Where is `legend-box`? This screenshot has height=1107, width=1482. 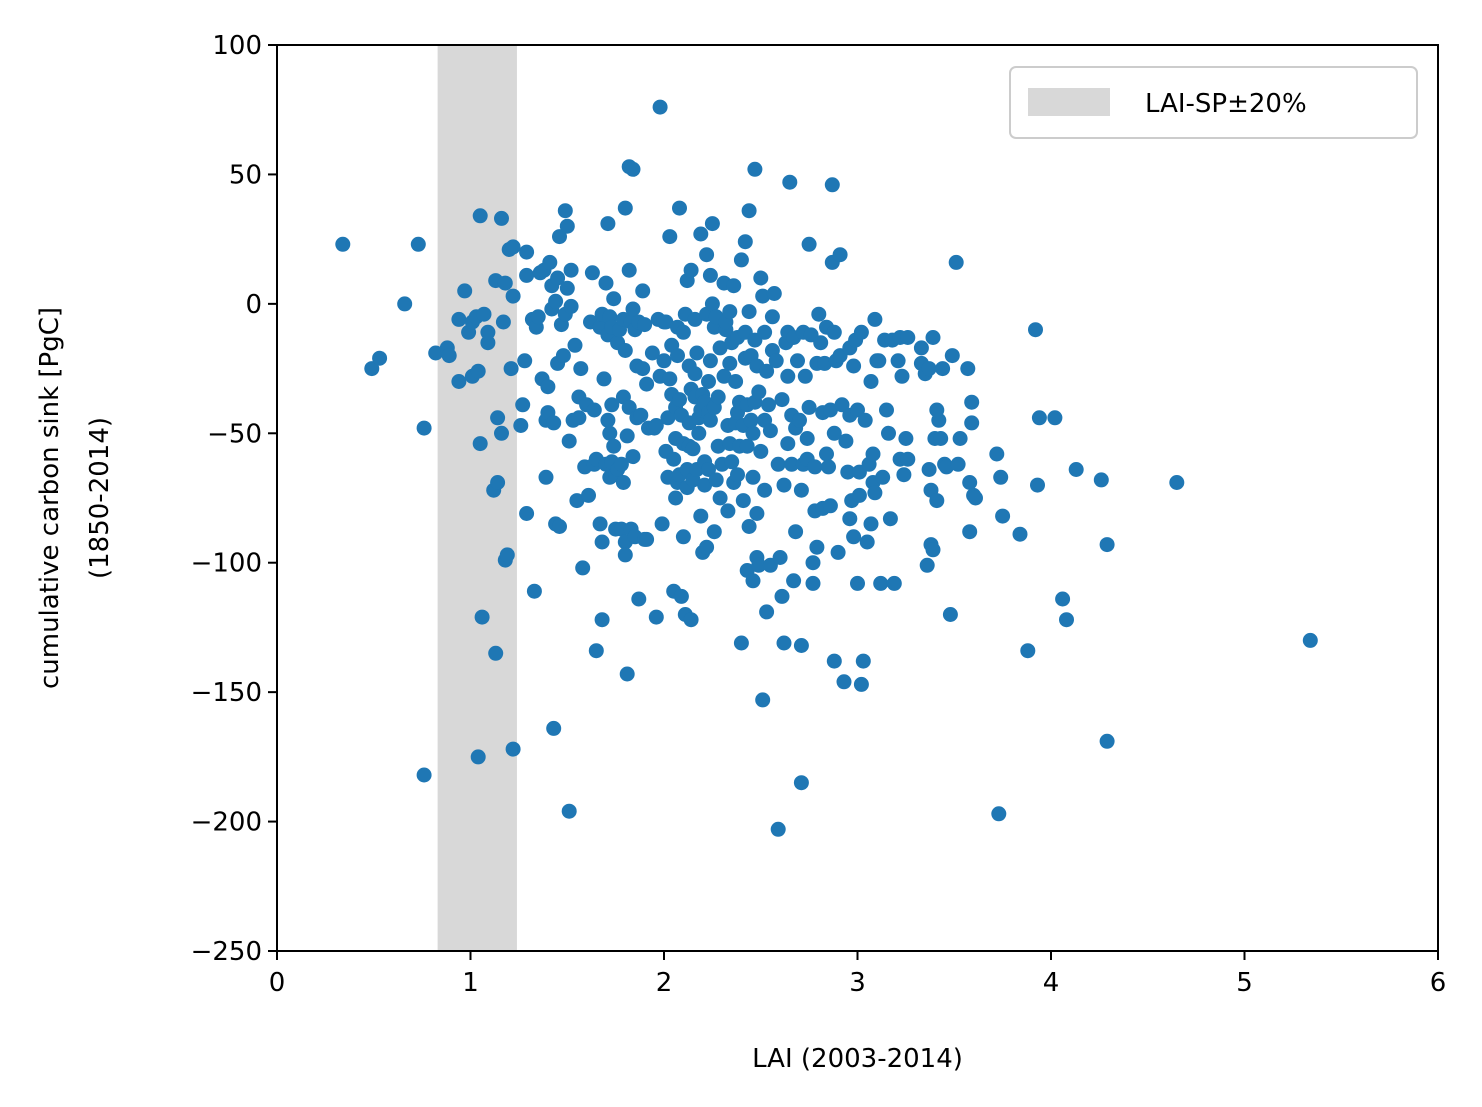 legend-box is located at coordinates (1213, 102).